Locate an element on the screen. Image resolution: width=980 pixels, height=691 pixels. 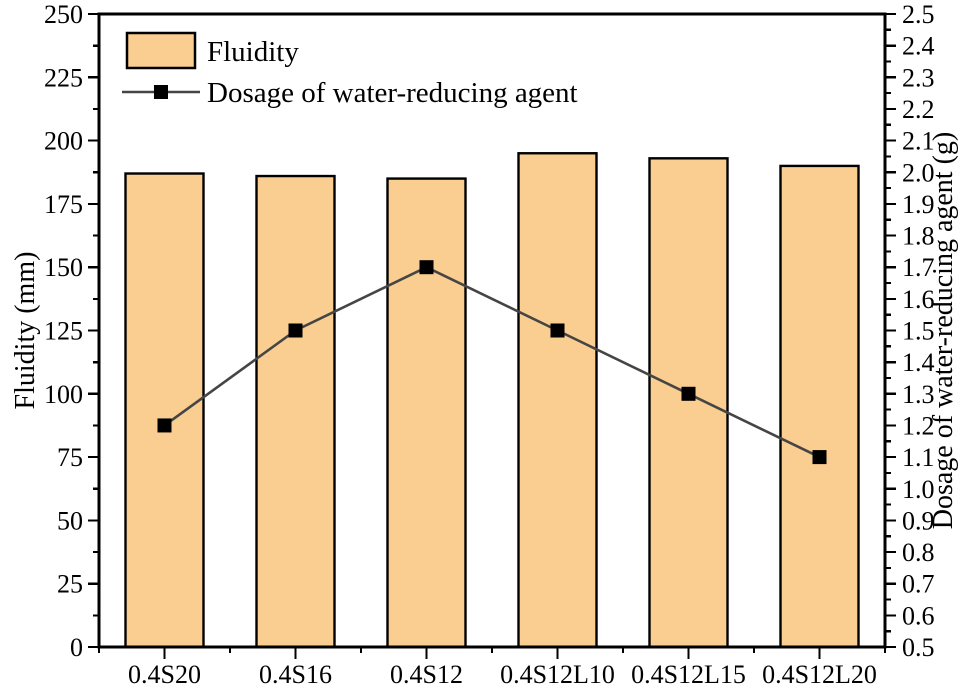
dosage-marker-0.4S12L15 is located at coordinates (688, 393).